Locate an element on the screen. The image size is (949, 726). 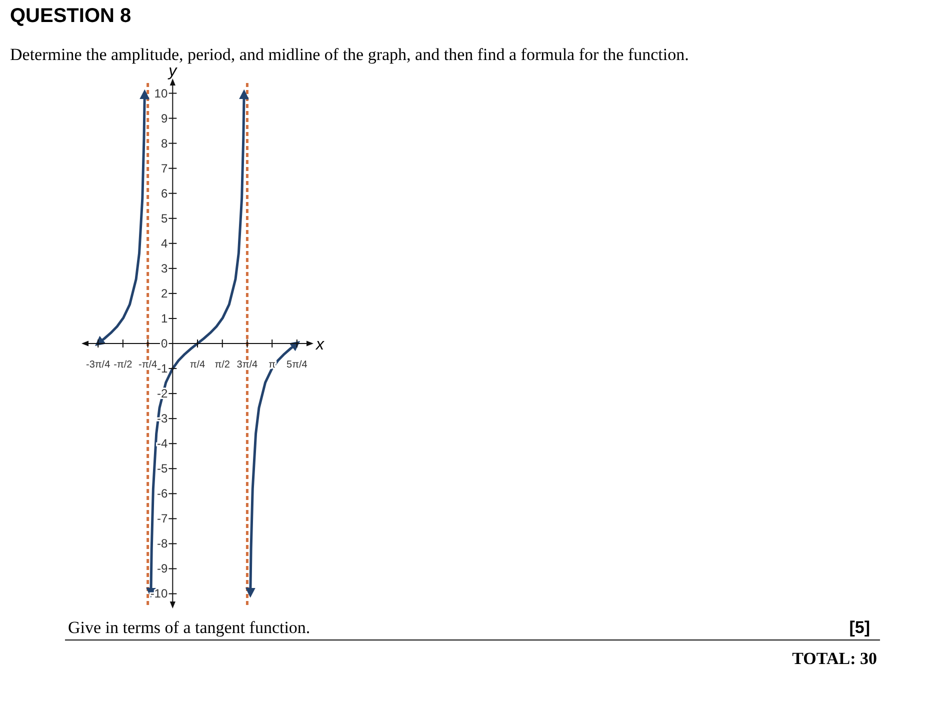
y-tick-label: -6 is located at coordinates (162, 493).